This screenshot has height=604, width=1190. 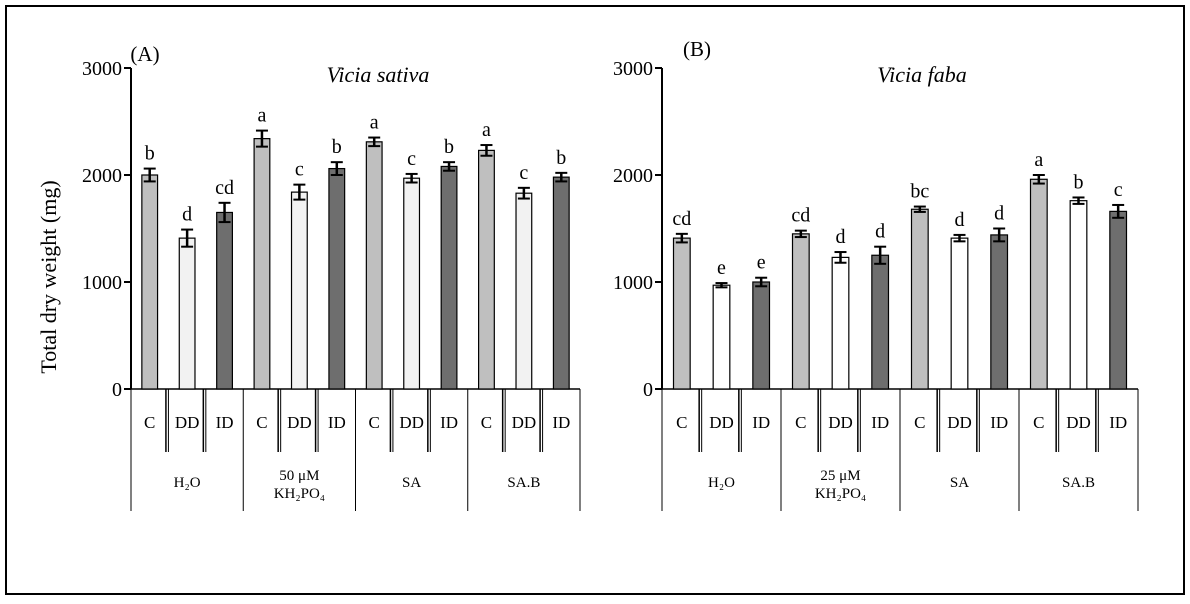 What do you see at coordinates (378, 74) in the screenshot?
I see `chart-title: Vicia sativa` at bounding box center [378, 74].